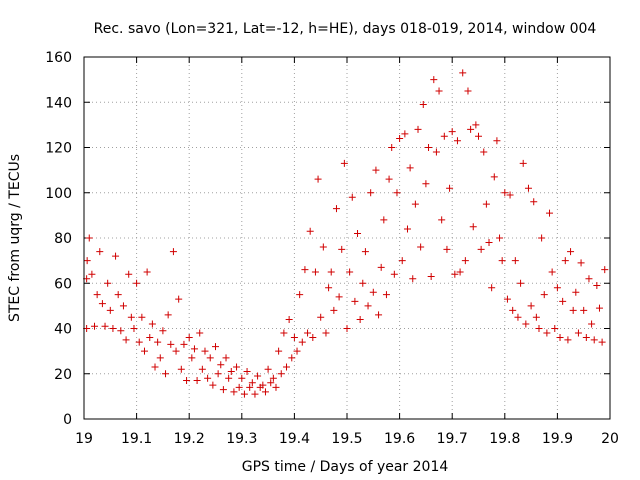 This screenshot has width=640, height=480. What do you see at coordinates (241, 439) in the screenshot?
I see `x-tick-label: 19.3` at bounding box center [241, 439].